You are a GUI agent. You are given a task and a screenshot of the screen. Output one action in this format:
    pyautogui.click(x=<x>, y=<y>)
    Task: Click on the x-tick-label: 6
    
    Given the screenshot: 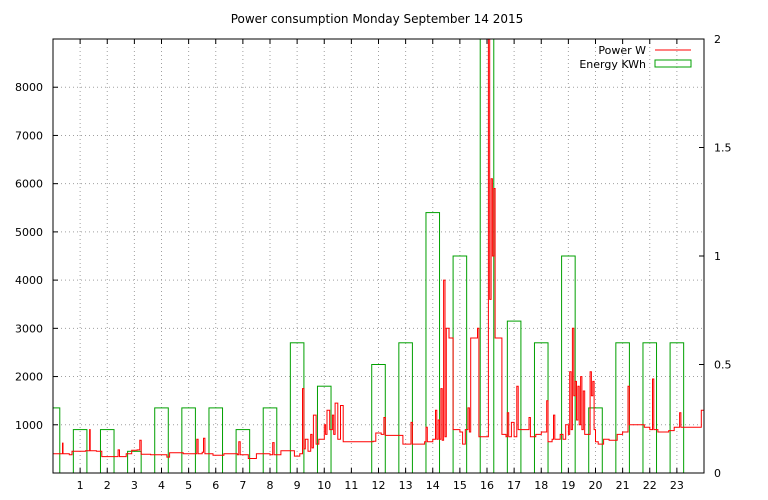 What is the action you would take?
    pyautogui.click(x=215, y=485)
    